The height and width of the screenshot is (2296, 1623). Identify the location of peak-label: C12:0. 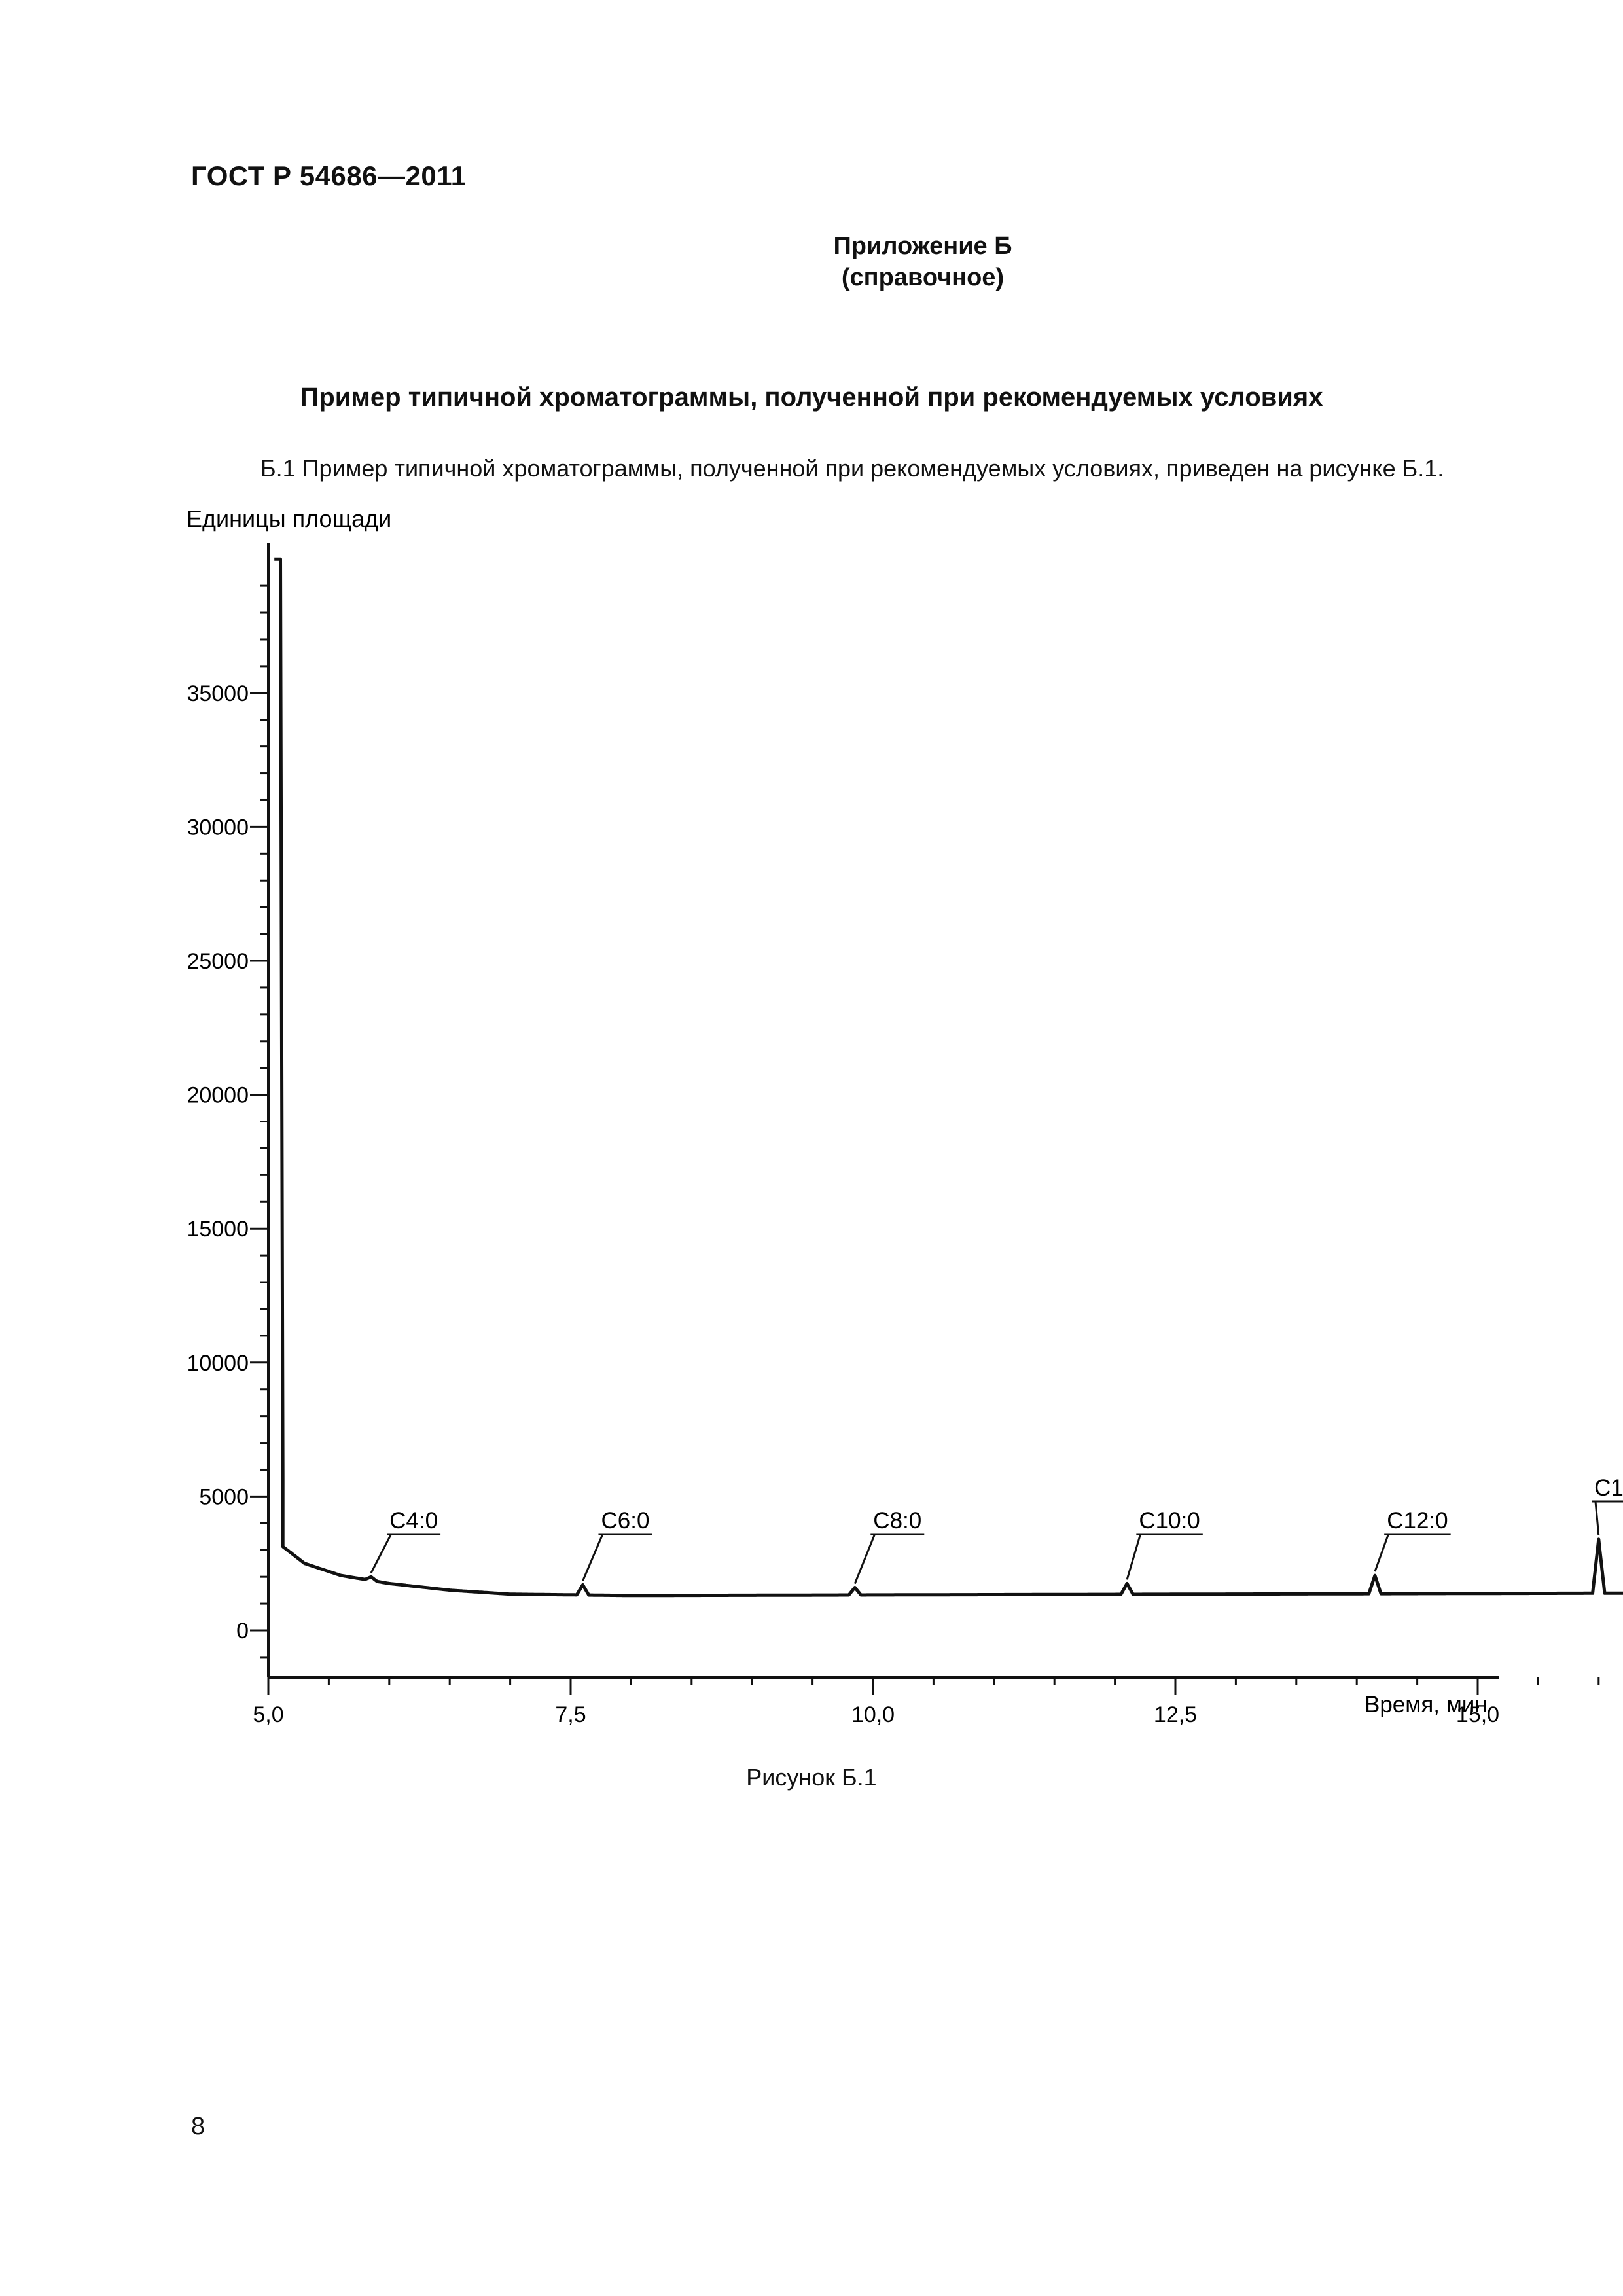
(1417, 1521).